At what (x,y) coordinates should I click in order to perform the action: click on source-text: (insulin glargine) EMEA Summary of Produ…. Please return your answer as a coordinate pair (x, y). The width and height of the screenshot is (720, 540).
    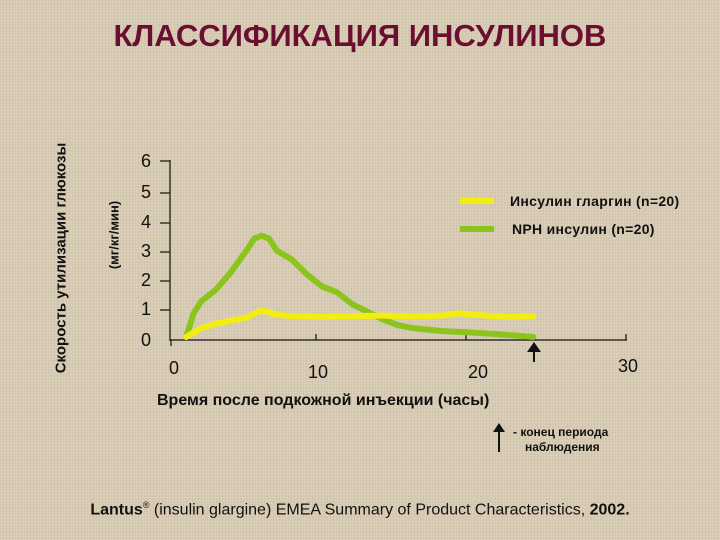
    Looking at the image, I should click on (369, 510).